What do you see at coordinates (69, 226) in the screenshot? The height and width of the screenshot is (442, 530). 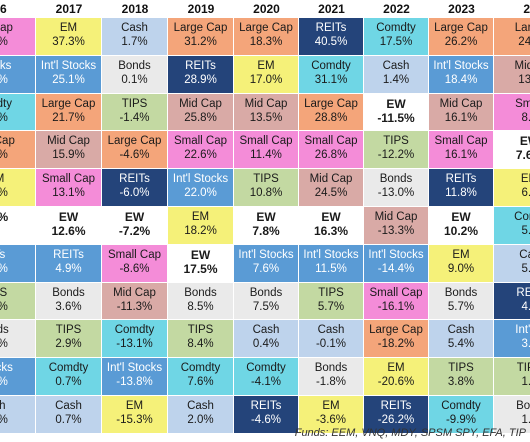 I see `return-cell: EW 12.6%` at bounding box center [69, 226].